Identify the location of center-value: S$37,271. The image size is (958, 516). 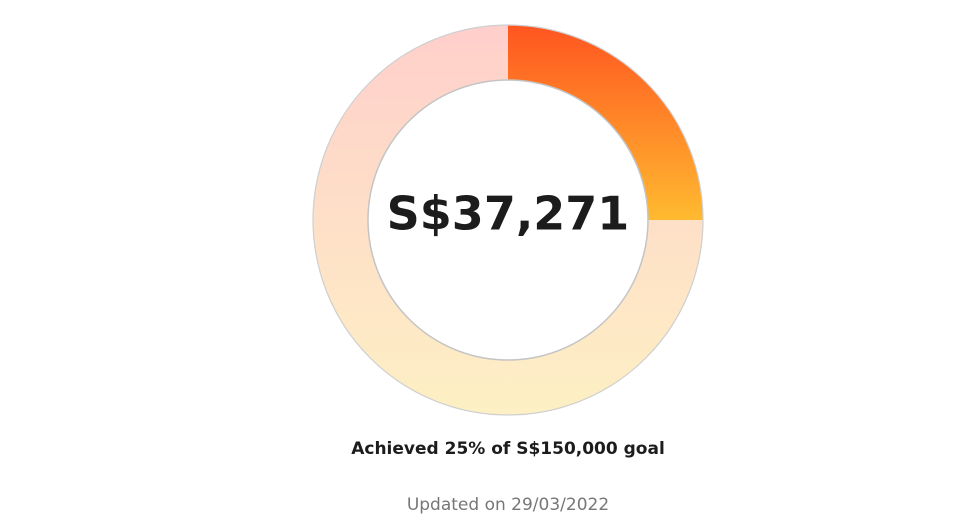
(508, 214).